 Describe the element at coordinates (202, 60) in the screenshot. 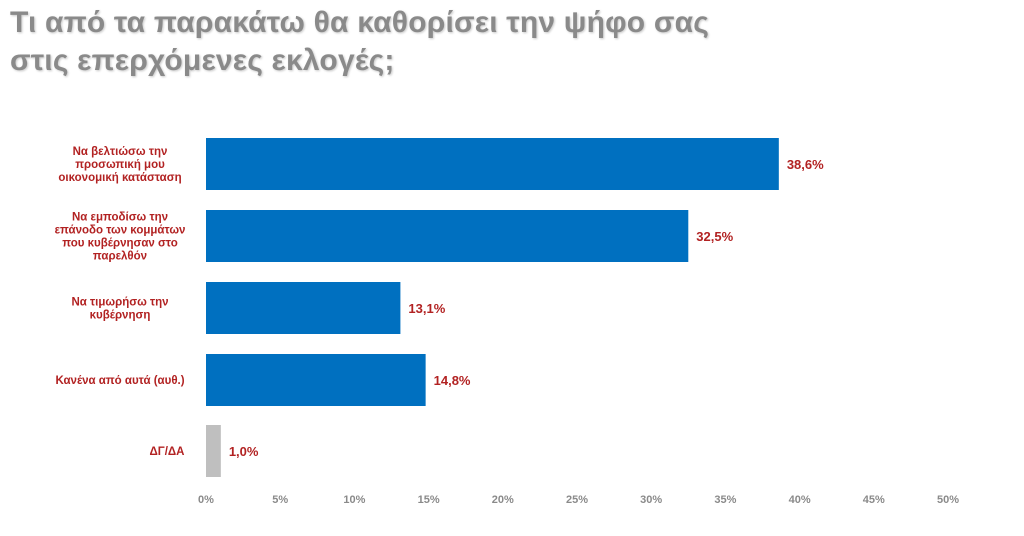

I see `chart-title-line-2: στις επερχόμενες εκλογές;` at that location.